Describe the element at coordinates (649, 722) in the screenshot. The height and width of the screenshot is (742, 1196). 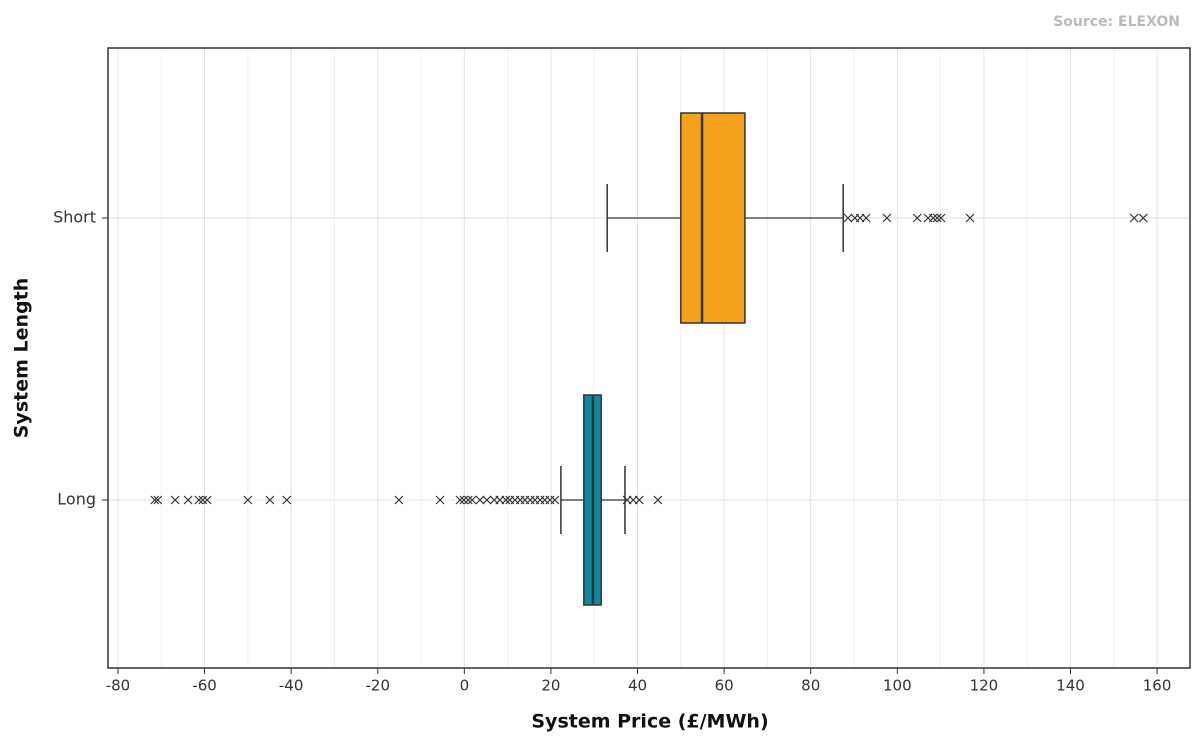
I see `x-axis-label: System Price (£/MWh)` at that location.